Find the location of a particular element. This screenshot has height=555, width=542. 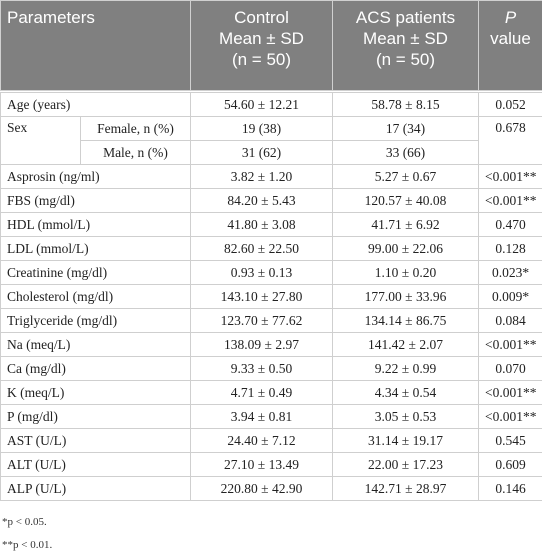

table-cell: HDL (mmol/L) is located at coordinates (95, 224).